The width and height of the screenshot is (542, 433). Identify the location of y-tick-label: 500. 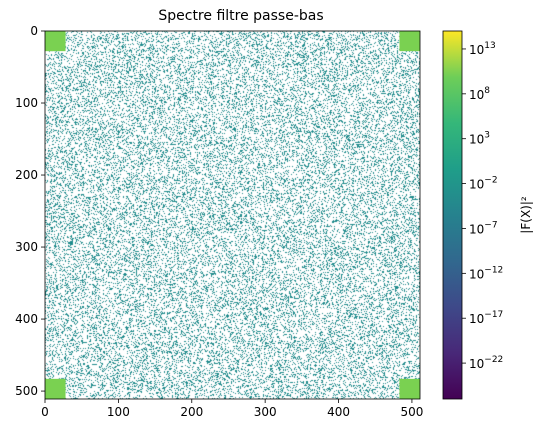
(26, 391).